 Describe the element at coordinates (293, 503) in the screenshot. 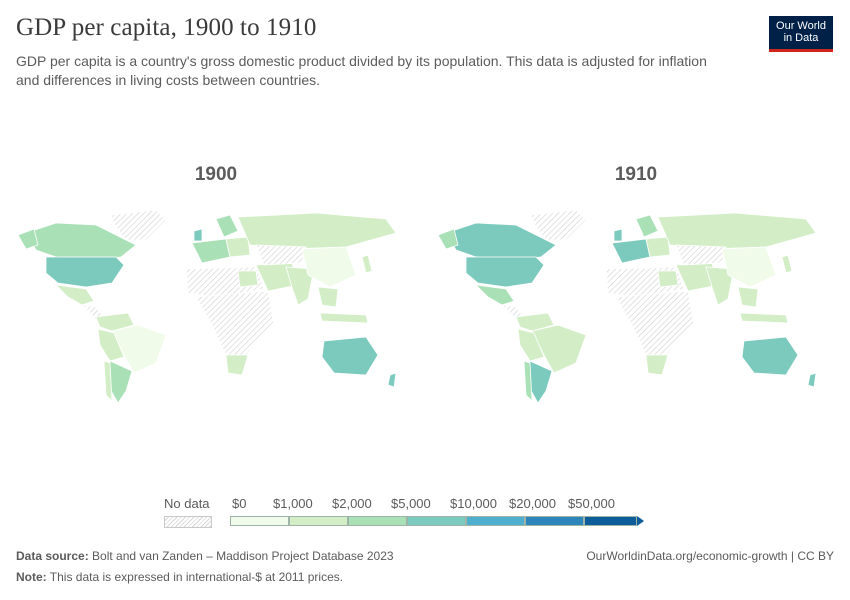

I see `legend-tick-1: $1,000` at that location.